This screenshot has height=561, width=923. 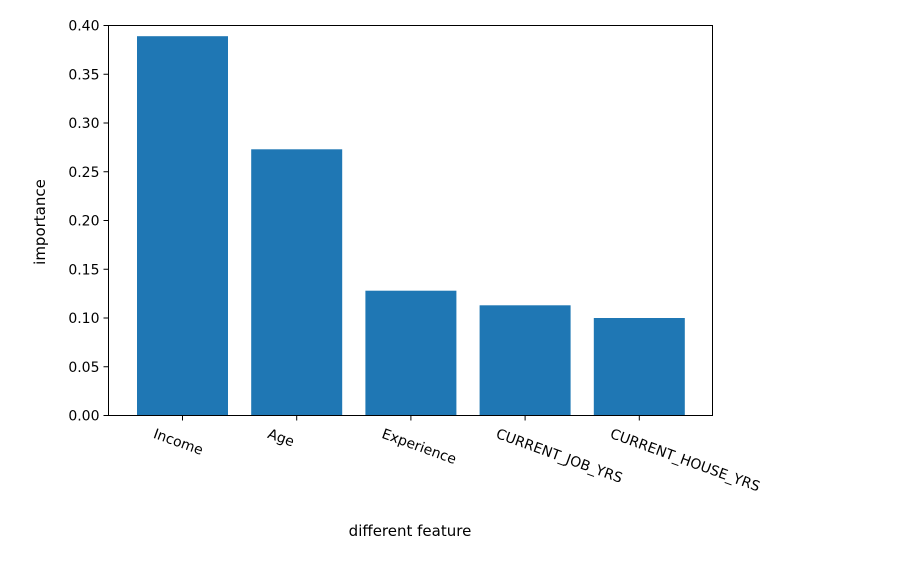 What do you see at coordinates (559, 456) in the screenshot?
I see `x-tick-label: CURRENT_JOB_YRS` at bounding box center [559, 456].